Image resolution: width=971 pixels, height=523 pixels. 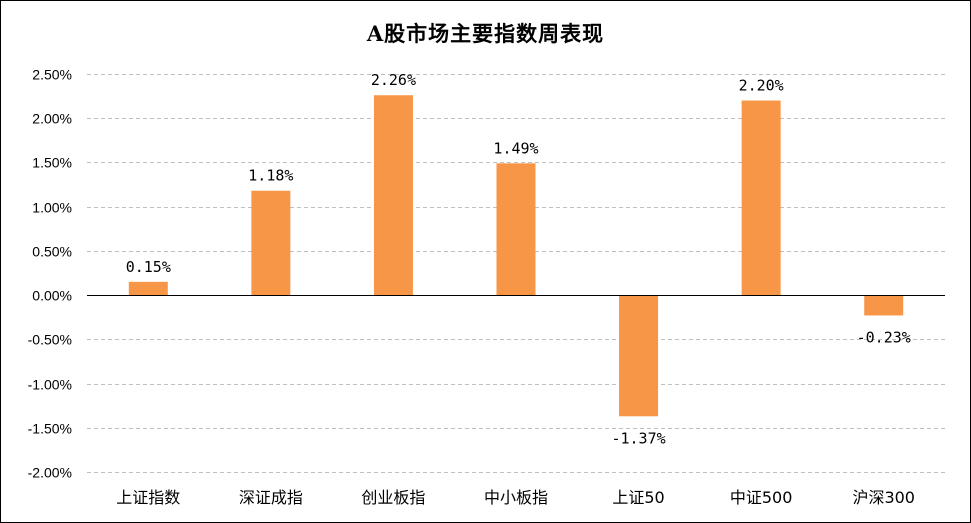 I want to click on x-axis-category-labels: 上证指数 深证成指 创业板指 中小板指 上证50 中证500 沪深300, so click(x=515, y=497).